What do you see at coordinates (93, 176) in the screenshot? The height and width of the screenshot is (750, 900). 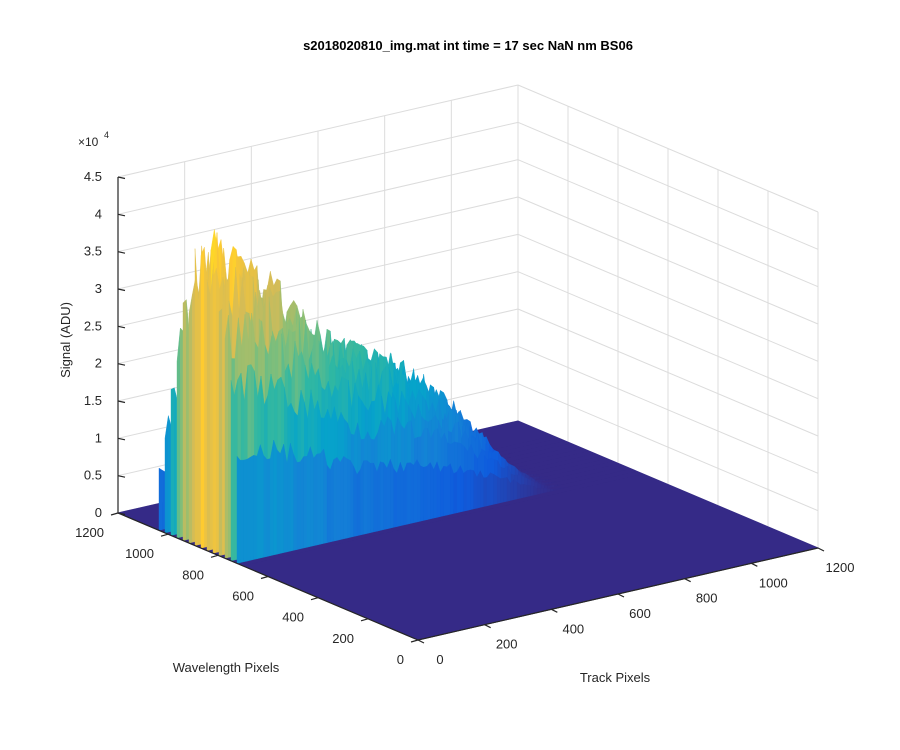 I see `z-tick-label: 4.5` at bounding box center [93, 176].